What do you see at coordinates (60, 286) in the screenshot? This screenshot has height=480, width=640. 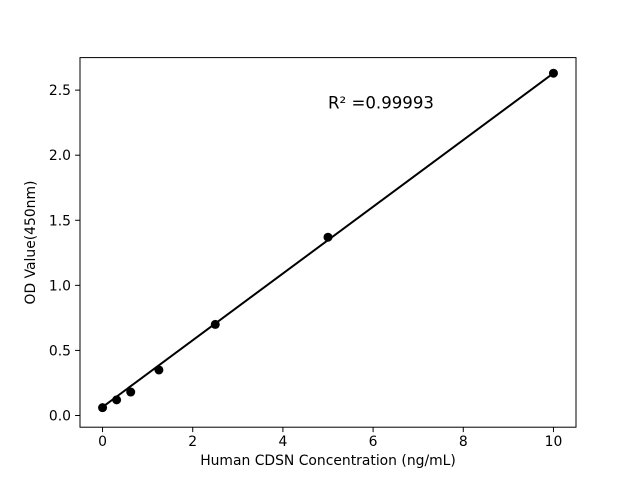 I see `y-tick-label: 1.0` at bounding box center [60, 286].